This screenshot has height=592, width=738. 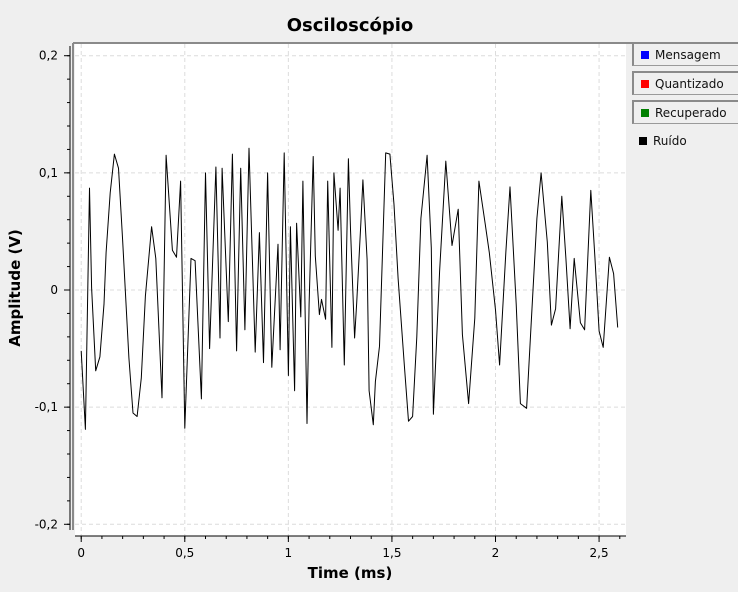 I want to click on x-tick-label: 0, so click(x=81, y=553).